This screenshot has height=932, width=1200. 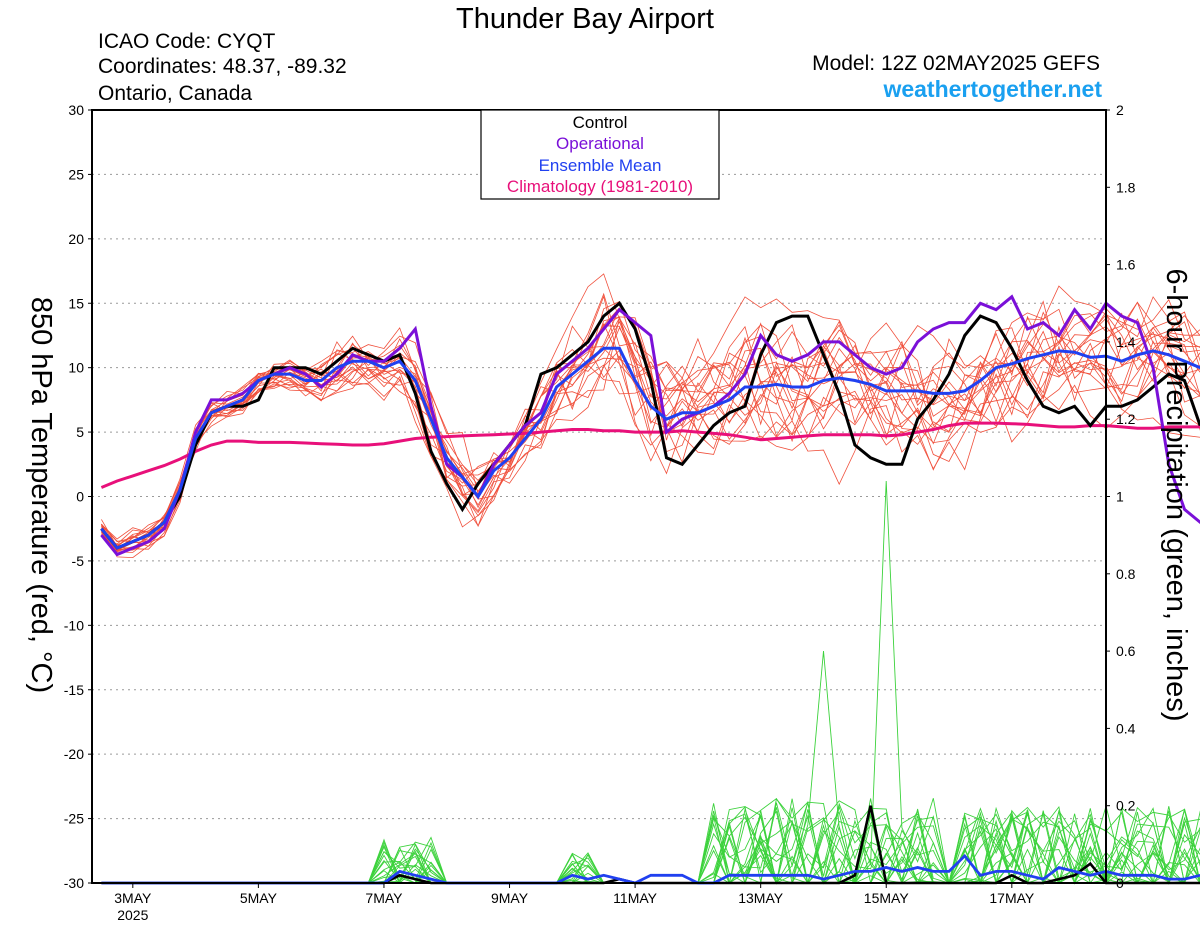 What do you see at coordinates (76, 368) in the screenshot?
I see `left-tick-label: 10` at bounding box center [76, 368].